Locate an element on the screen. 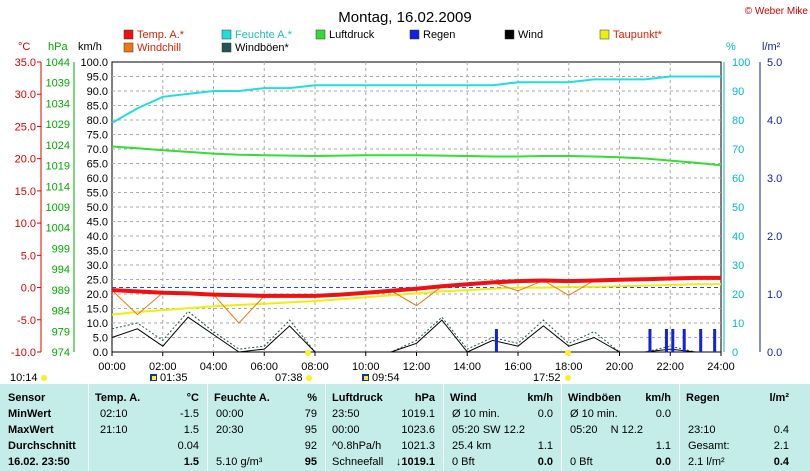 The width and height of the screenshot is (810, 471). pressure-axis-tick: 1004 is located at coordinates (58, 229).